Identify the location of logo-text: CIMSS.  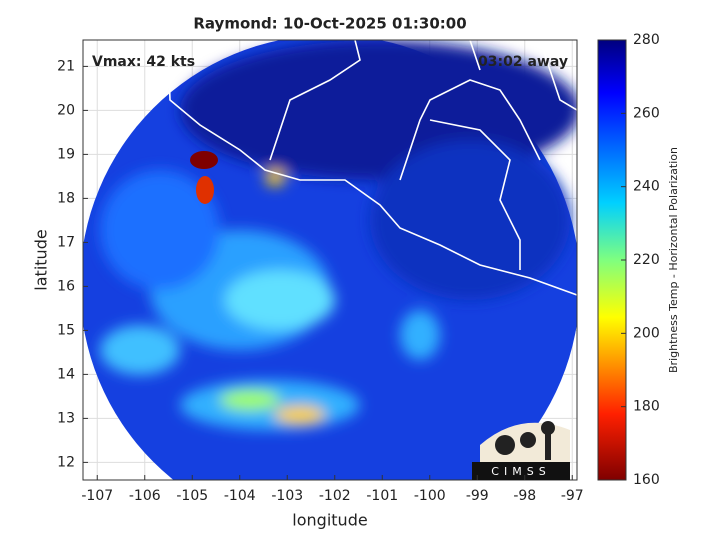
(520, 471).